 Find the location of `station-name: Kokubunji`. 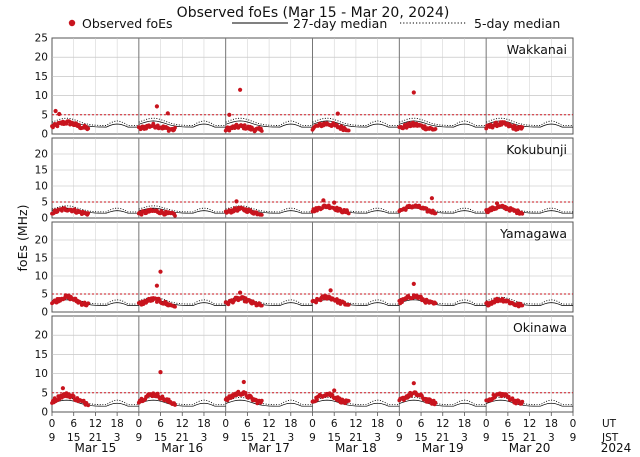

station-name: Kokubunji is located at coordinates (536, 149).